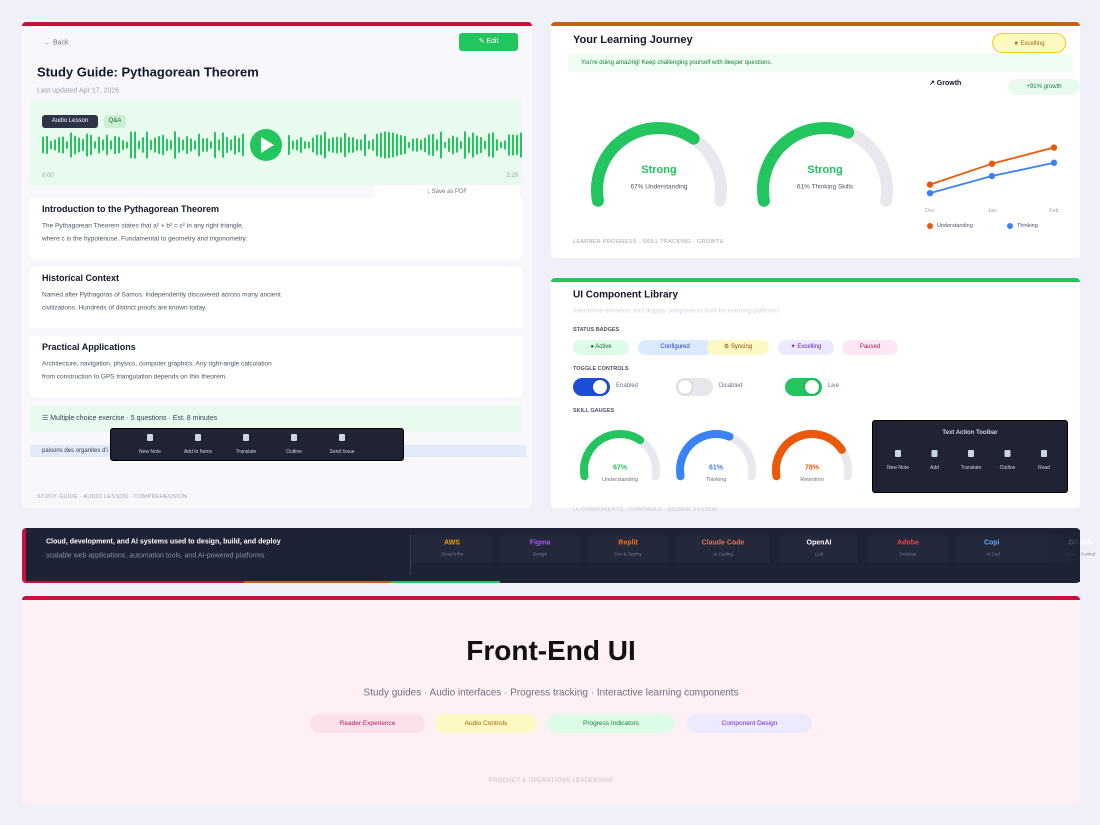 The width and height of the screenshot is (1100, 825). I want to click on tag: Component Design, so click(749, 723).